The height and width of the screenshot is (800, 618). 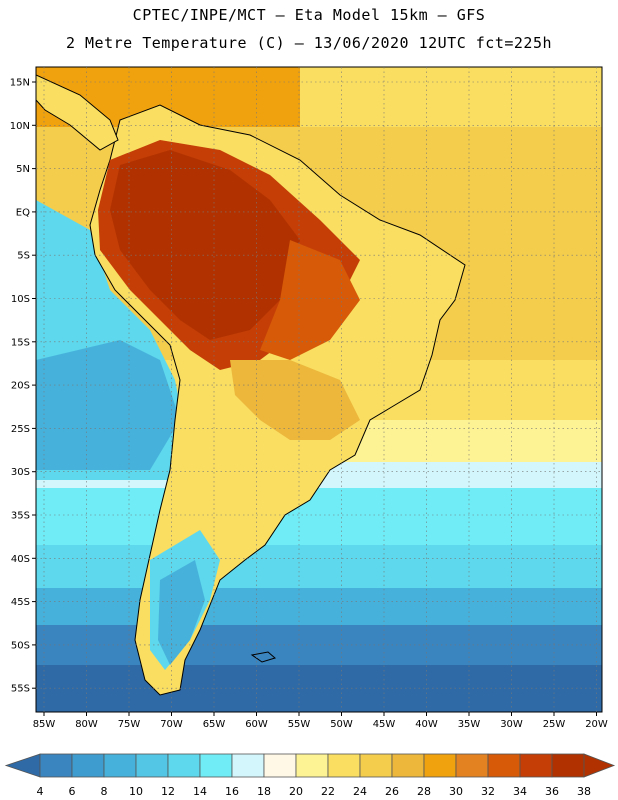 I want to click on lat-label: 25S, so click(x=20, y=429).